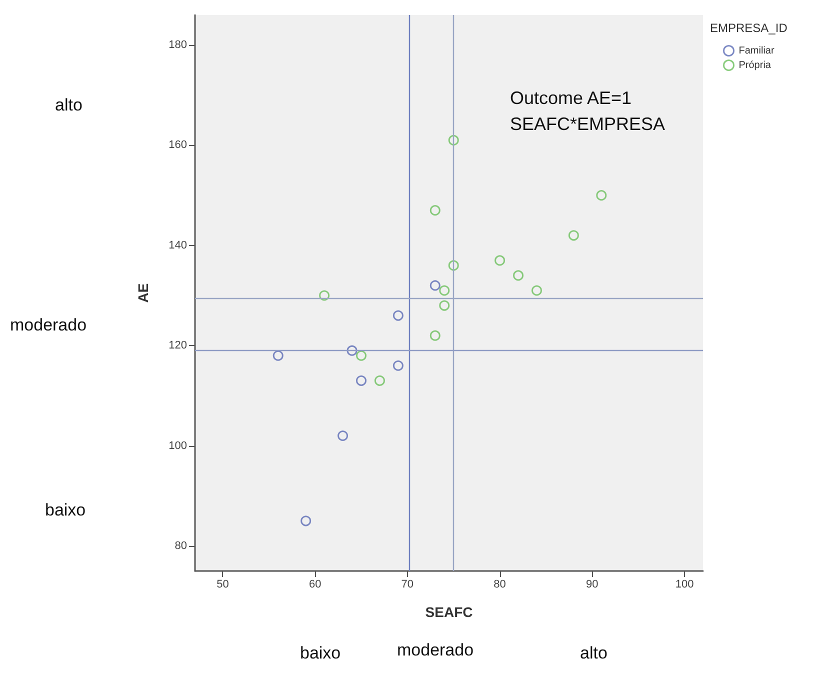  Describe the element at coordinates (588, 111) in the screenshot. I see `annotation: Outcome AE=1 SEAFC*EMPRESA` at that location.